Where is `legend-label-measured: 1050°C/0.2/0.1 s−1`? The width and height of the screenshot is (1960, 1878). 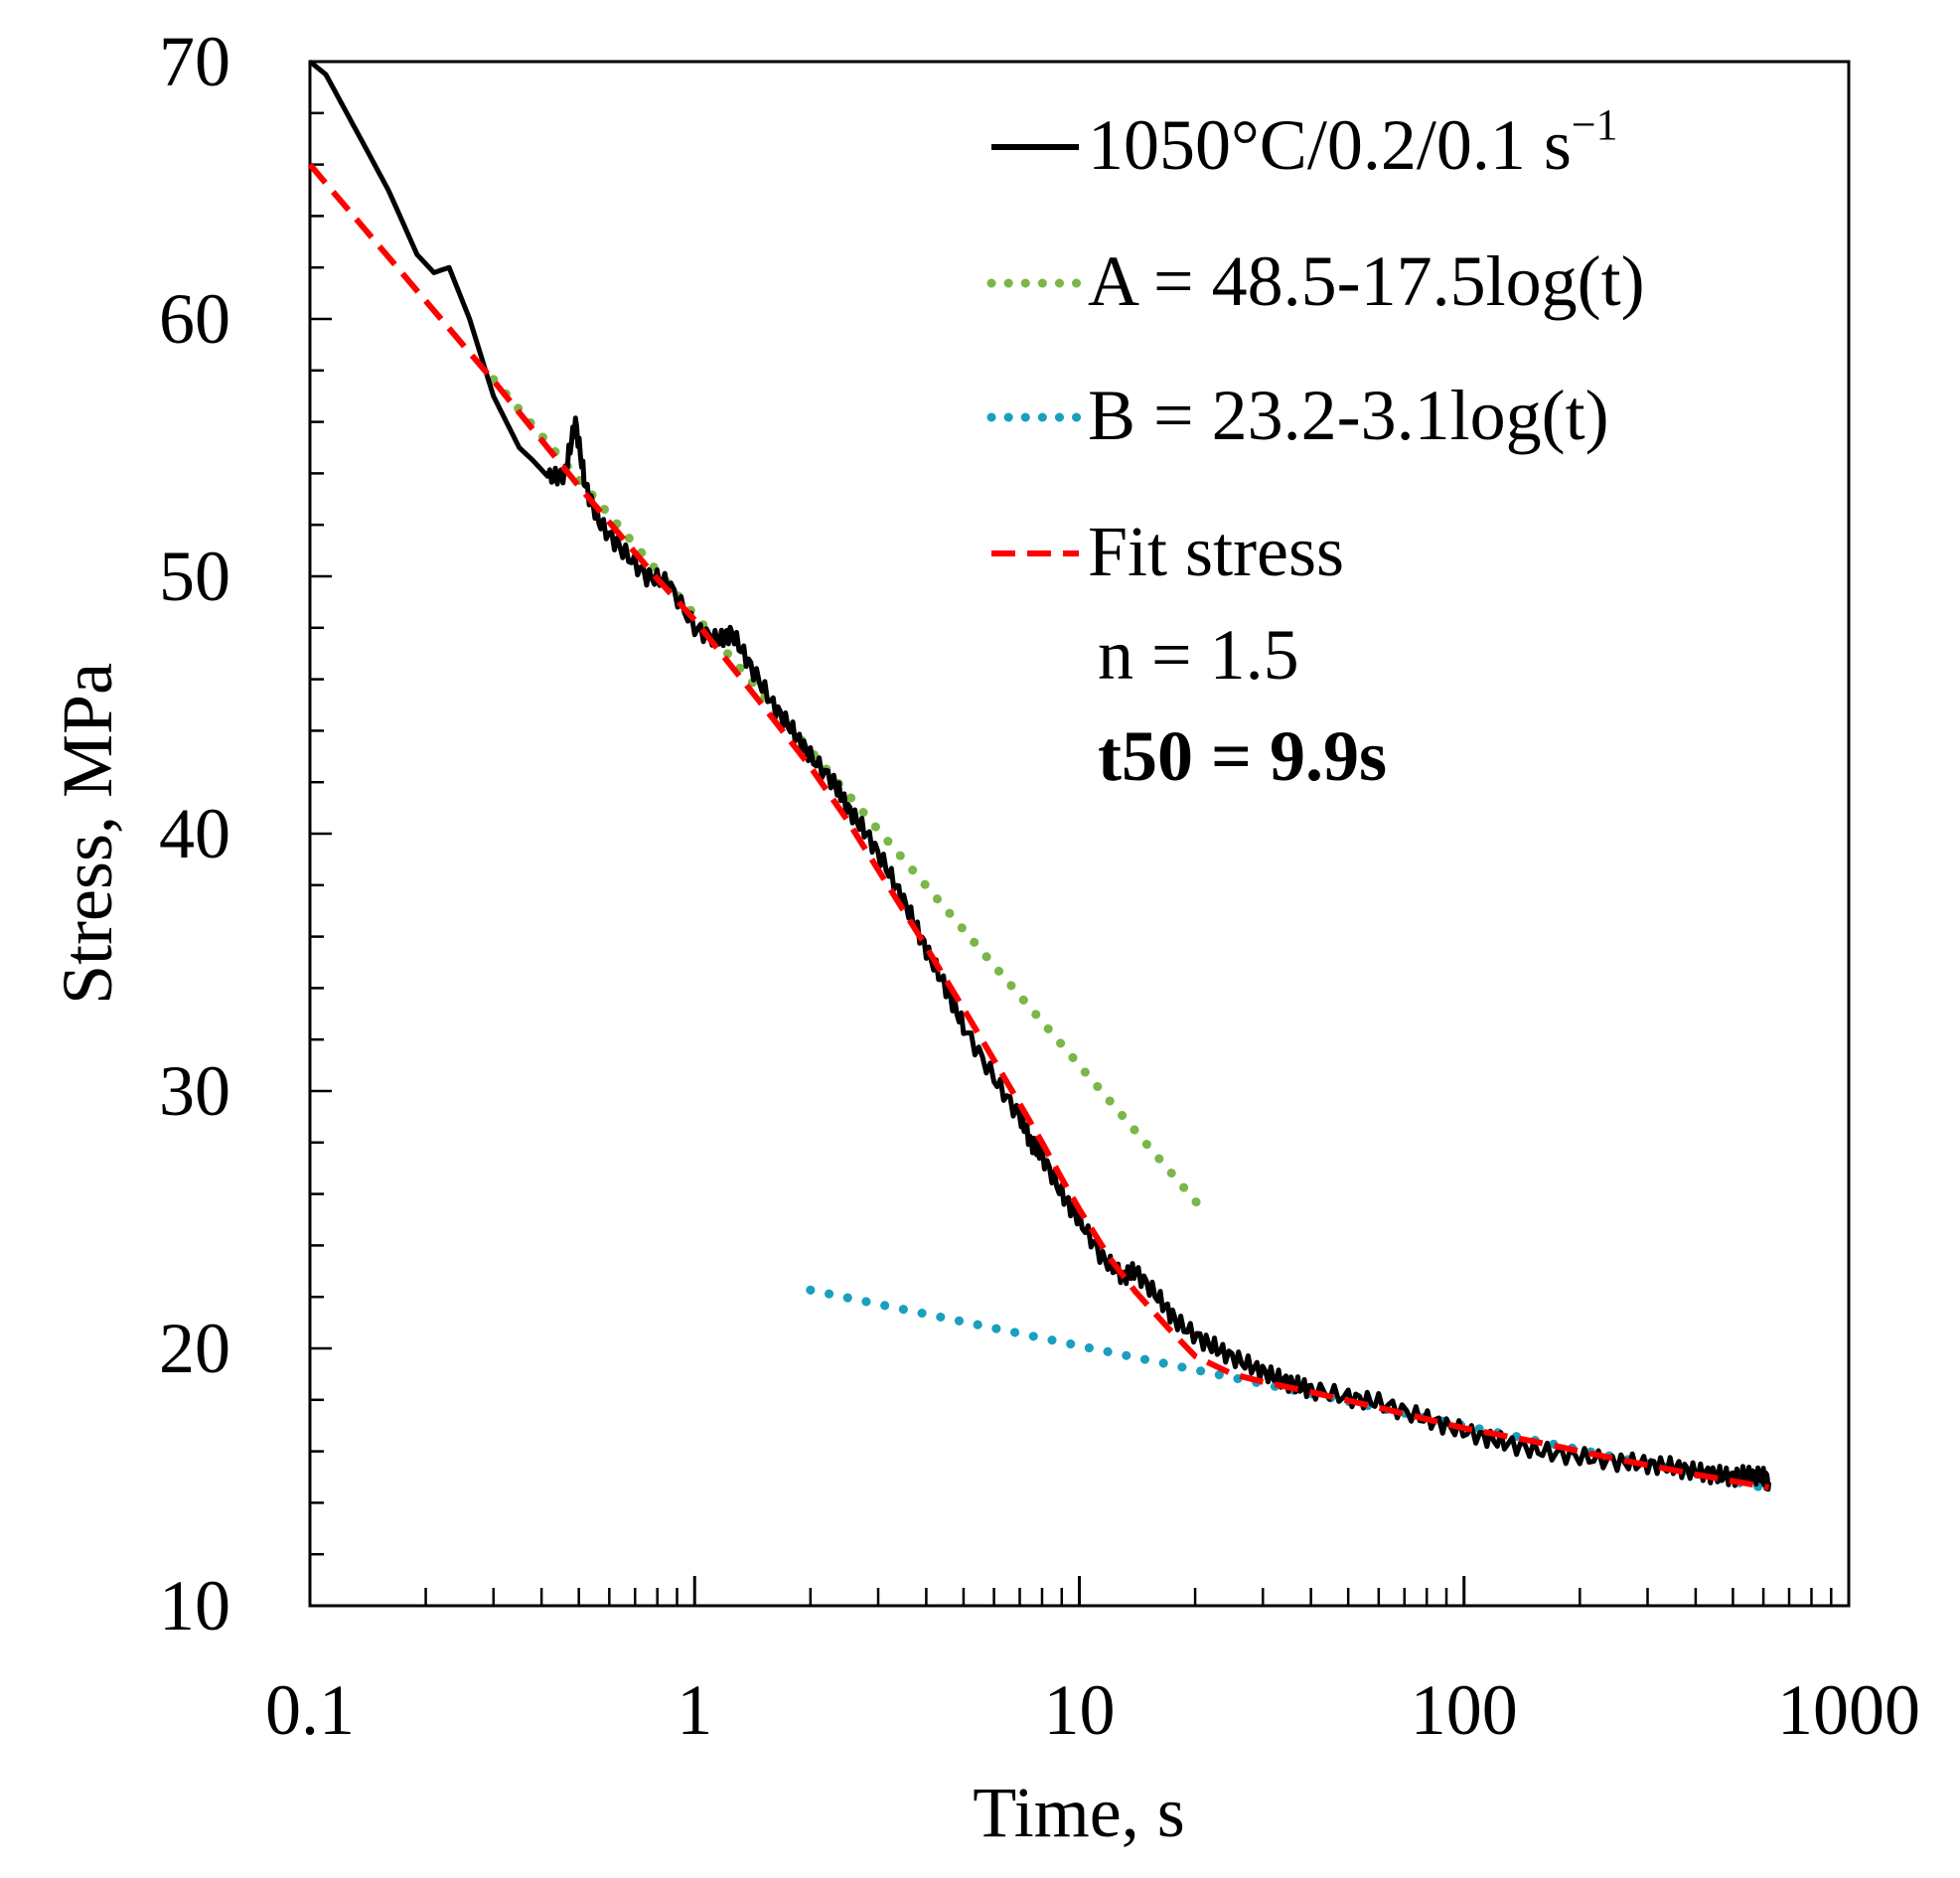 legend-label-measured: 1050°C/0.2/0.1 s−1 is located at coordinates (1353, 142).